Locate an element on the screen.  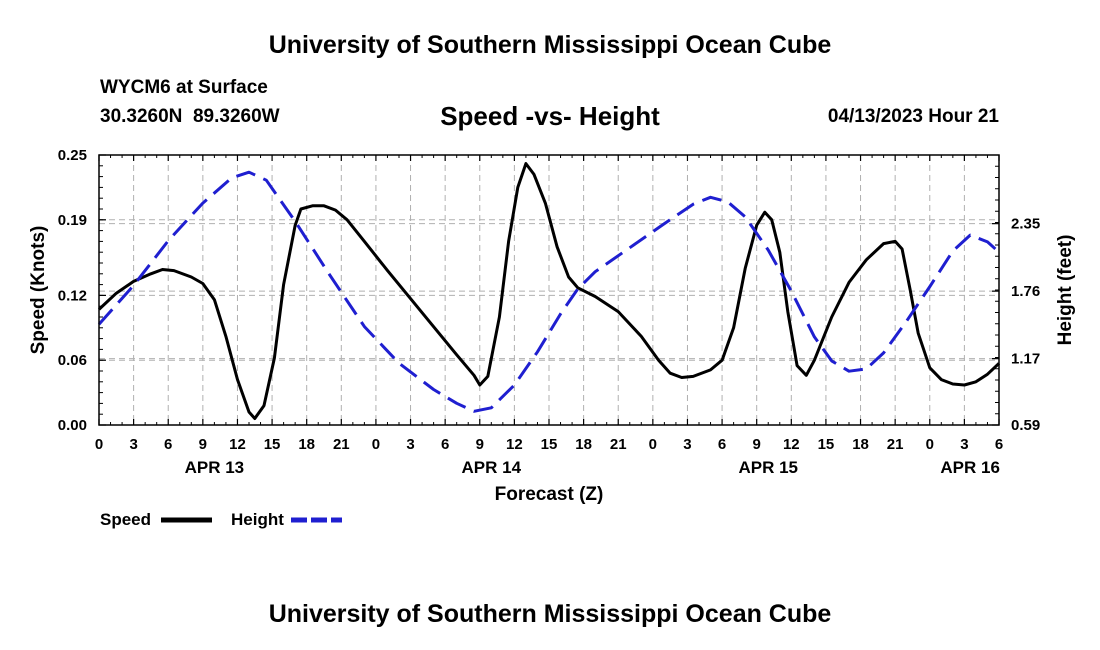
station-label: WYCM6 at Surface is located at coordinates (184, 87).